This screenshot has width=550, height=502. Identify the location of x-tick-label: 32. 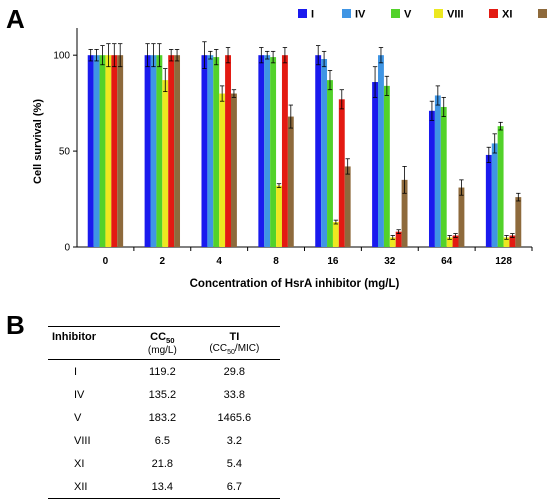
(390, 261).